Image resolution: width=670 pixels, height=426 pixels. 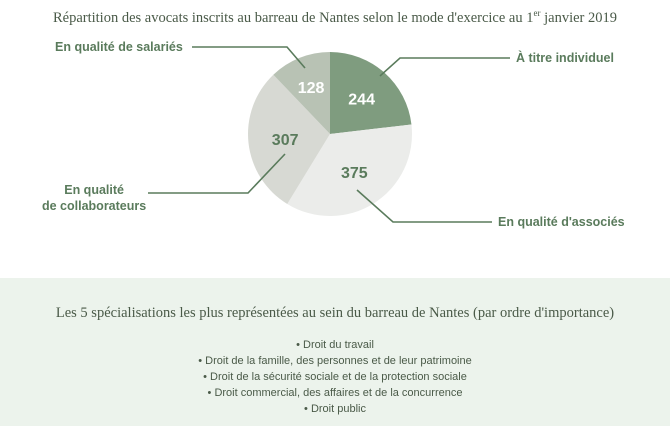 I want to click on list-item: Droit du travail, so click(x=335, y=345).